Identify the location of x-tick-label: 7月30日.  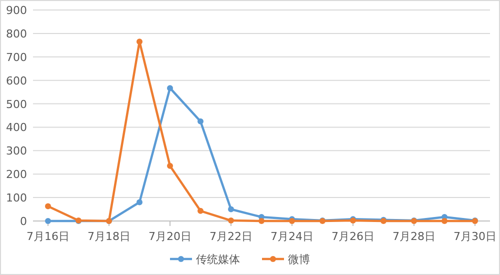
(475, 236).